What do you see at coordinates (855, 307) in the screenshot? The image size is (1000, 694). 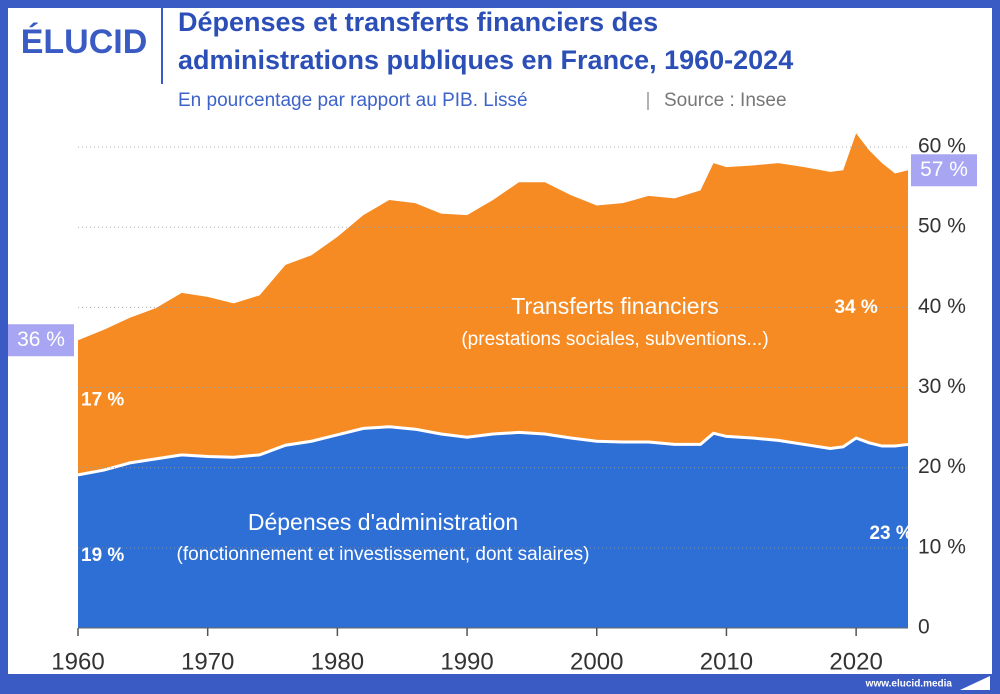 I see `data-label: 34 %` at bounding box center [855, 307].